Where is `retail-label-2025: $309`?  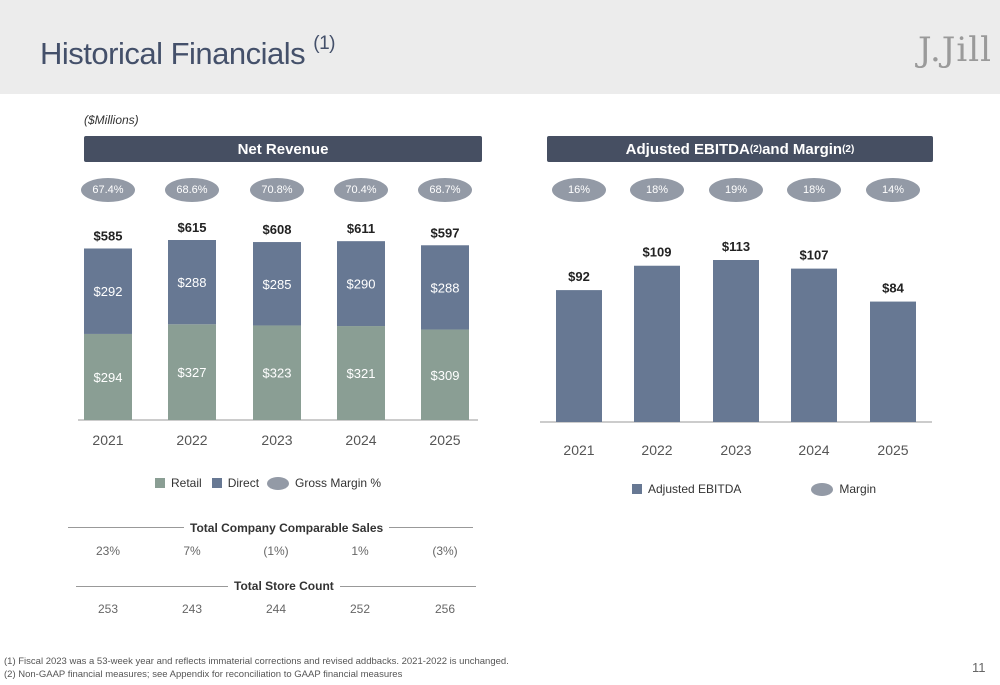 retail-label-2025: $309 is located at coordinates (445, 375).